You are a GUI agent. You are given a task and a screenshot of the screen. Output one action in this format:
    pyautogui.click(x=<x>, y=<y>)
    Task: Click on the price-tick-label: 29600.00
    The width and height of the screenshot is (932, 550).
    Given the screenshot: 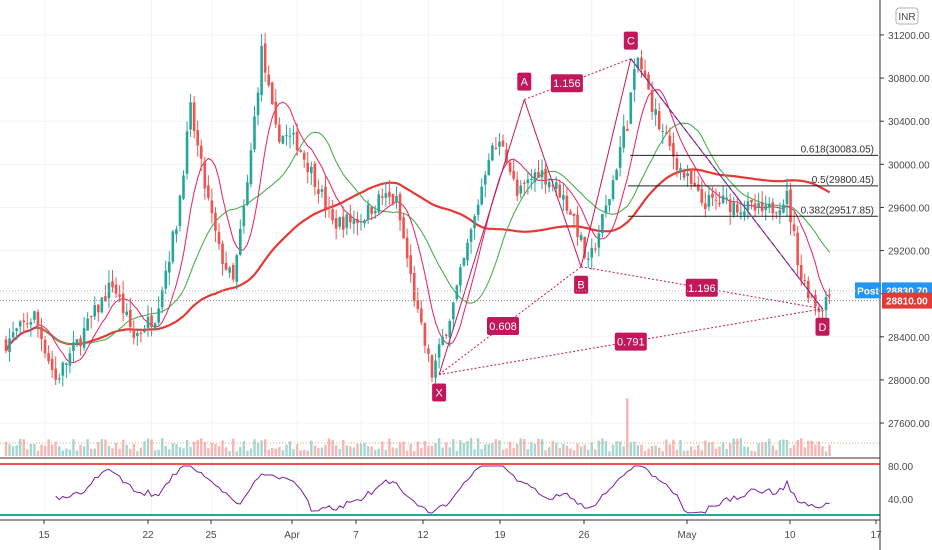 What is the action you would take?
    pyautogui.click(x=909, y=208)
    